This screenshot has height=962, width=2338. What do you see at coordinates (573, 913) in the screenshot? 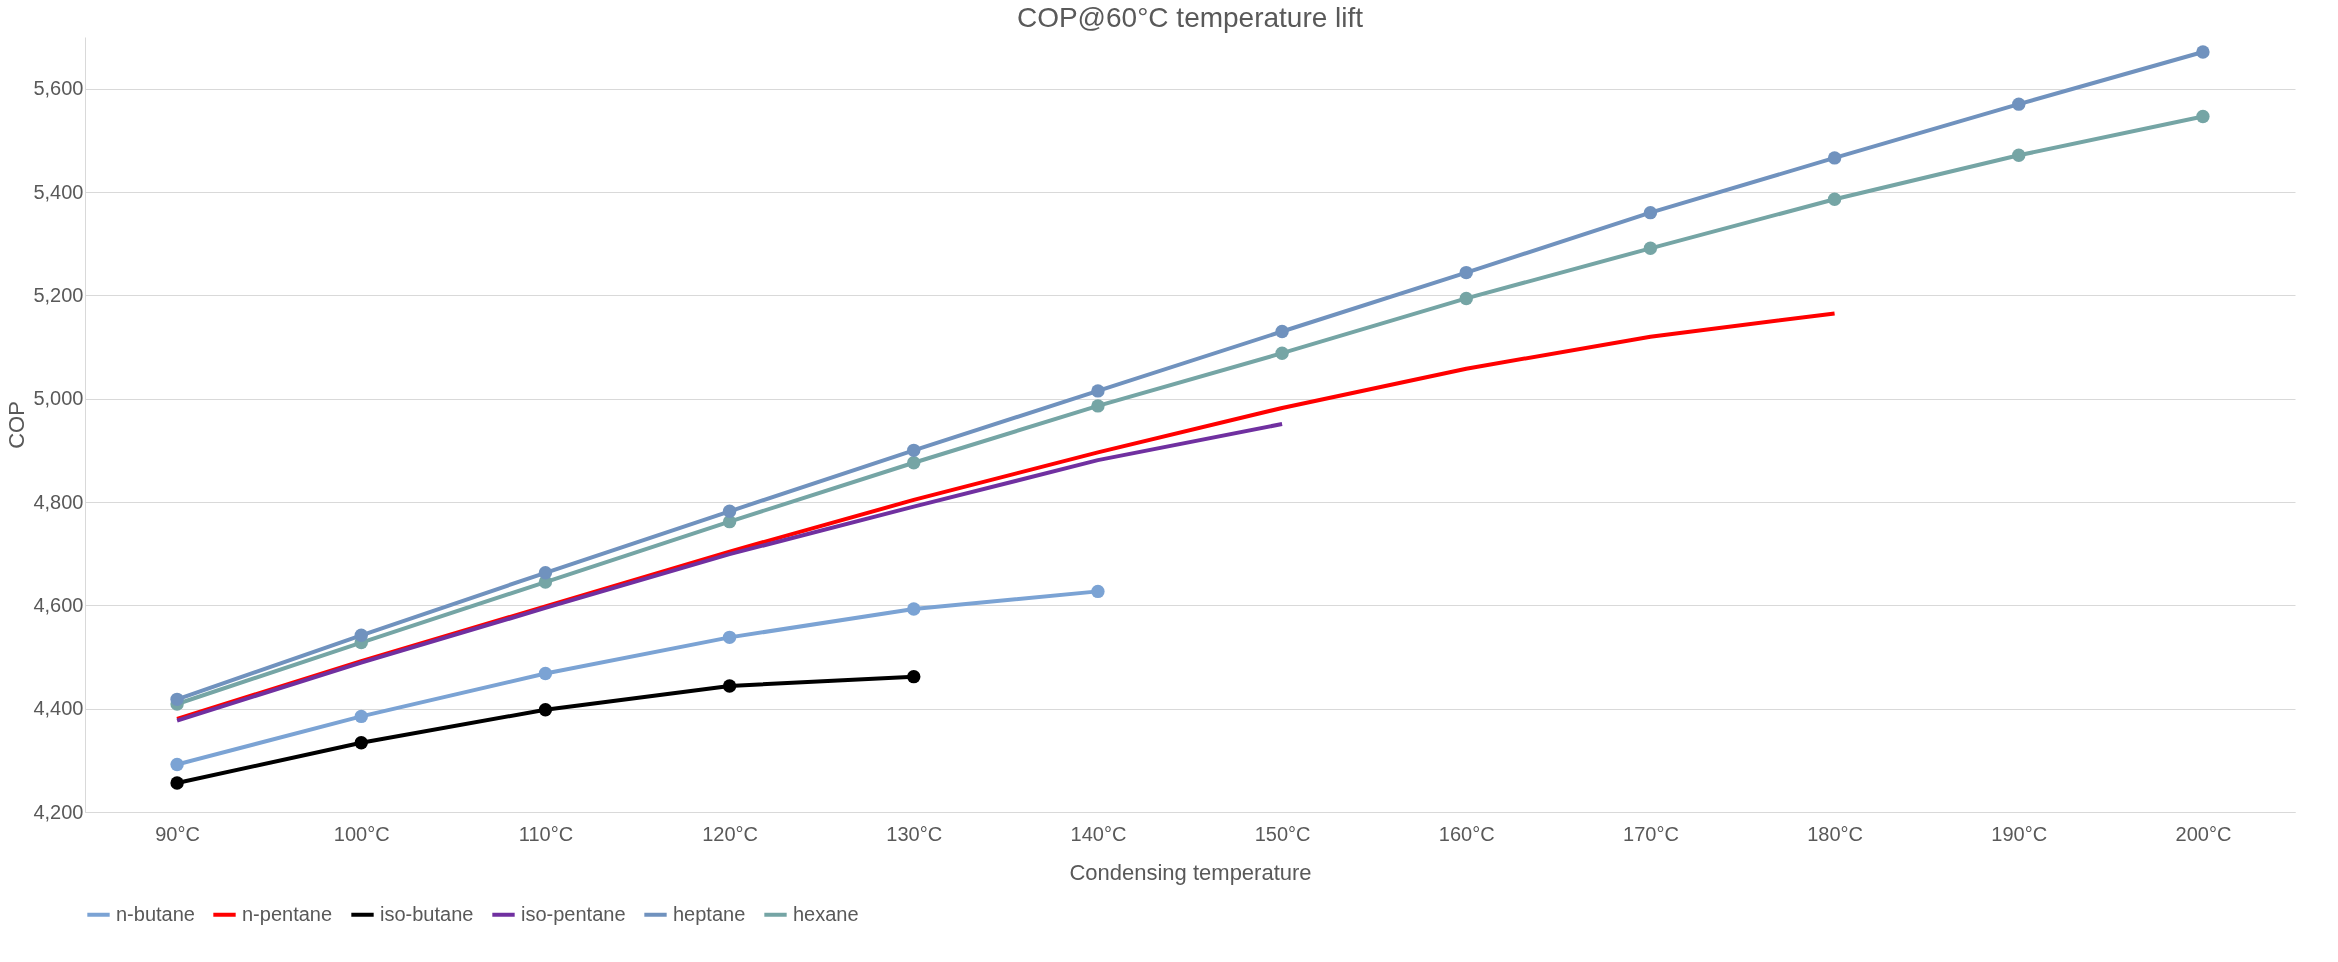
I see `legend-label: iso-pentane` at bounding box center [573, 913].